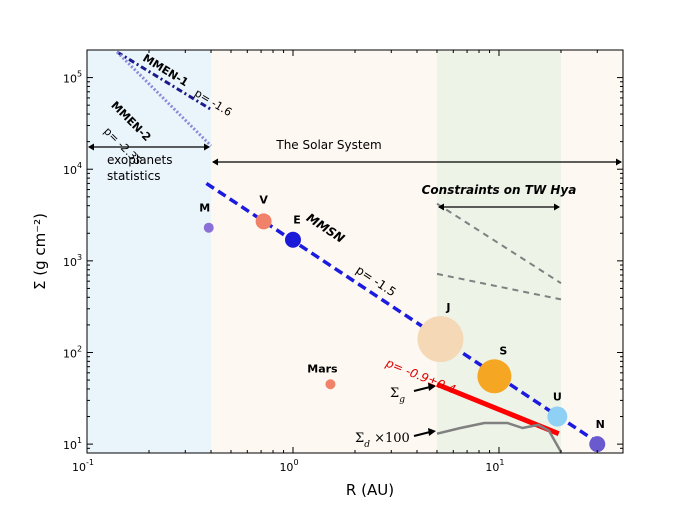 The width and height of the screenshot is (692, 519). I want to click on sigma-d-arrow-head, so click(432, 432).